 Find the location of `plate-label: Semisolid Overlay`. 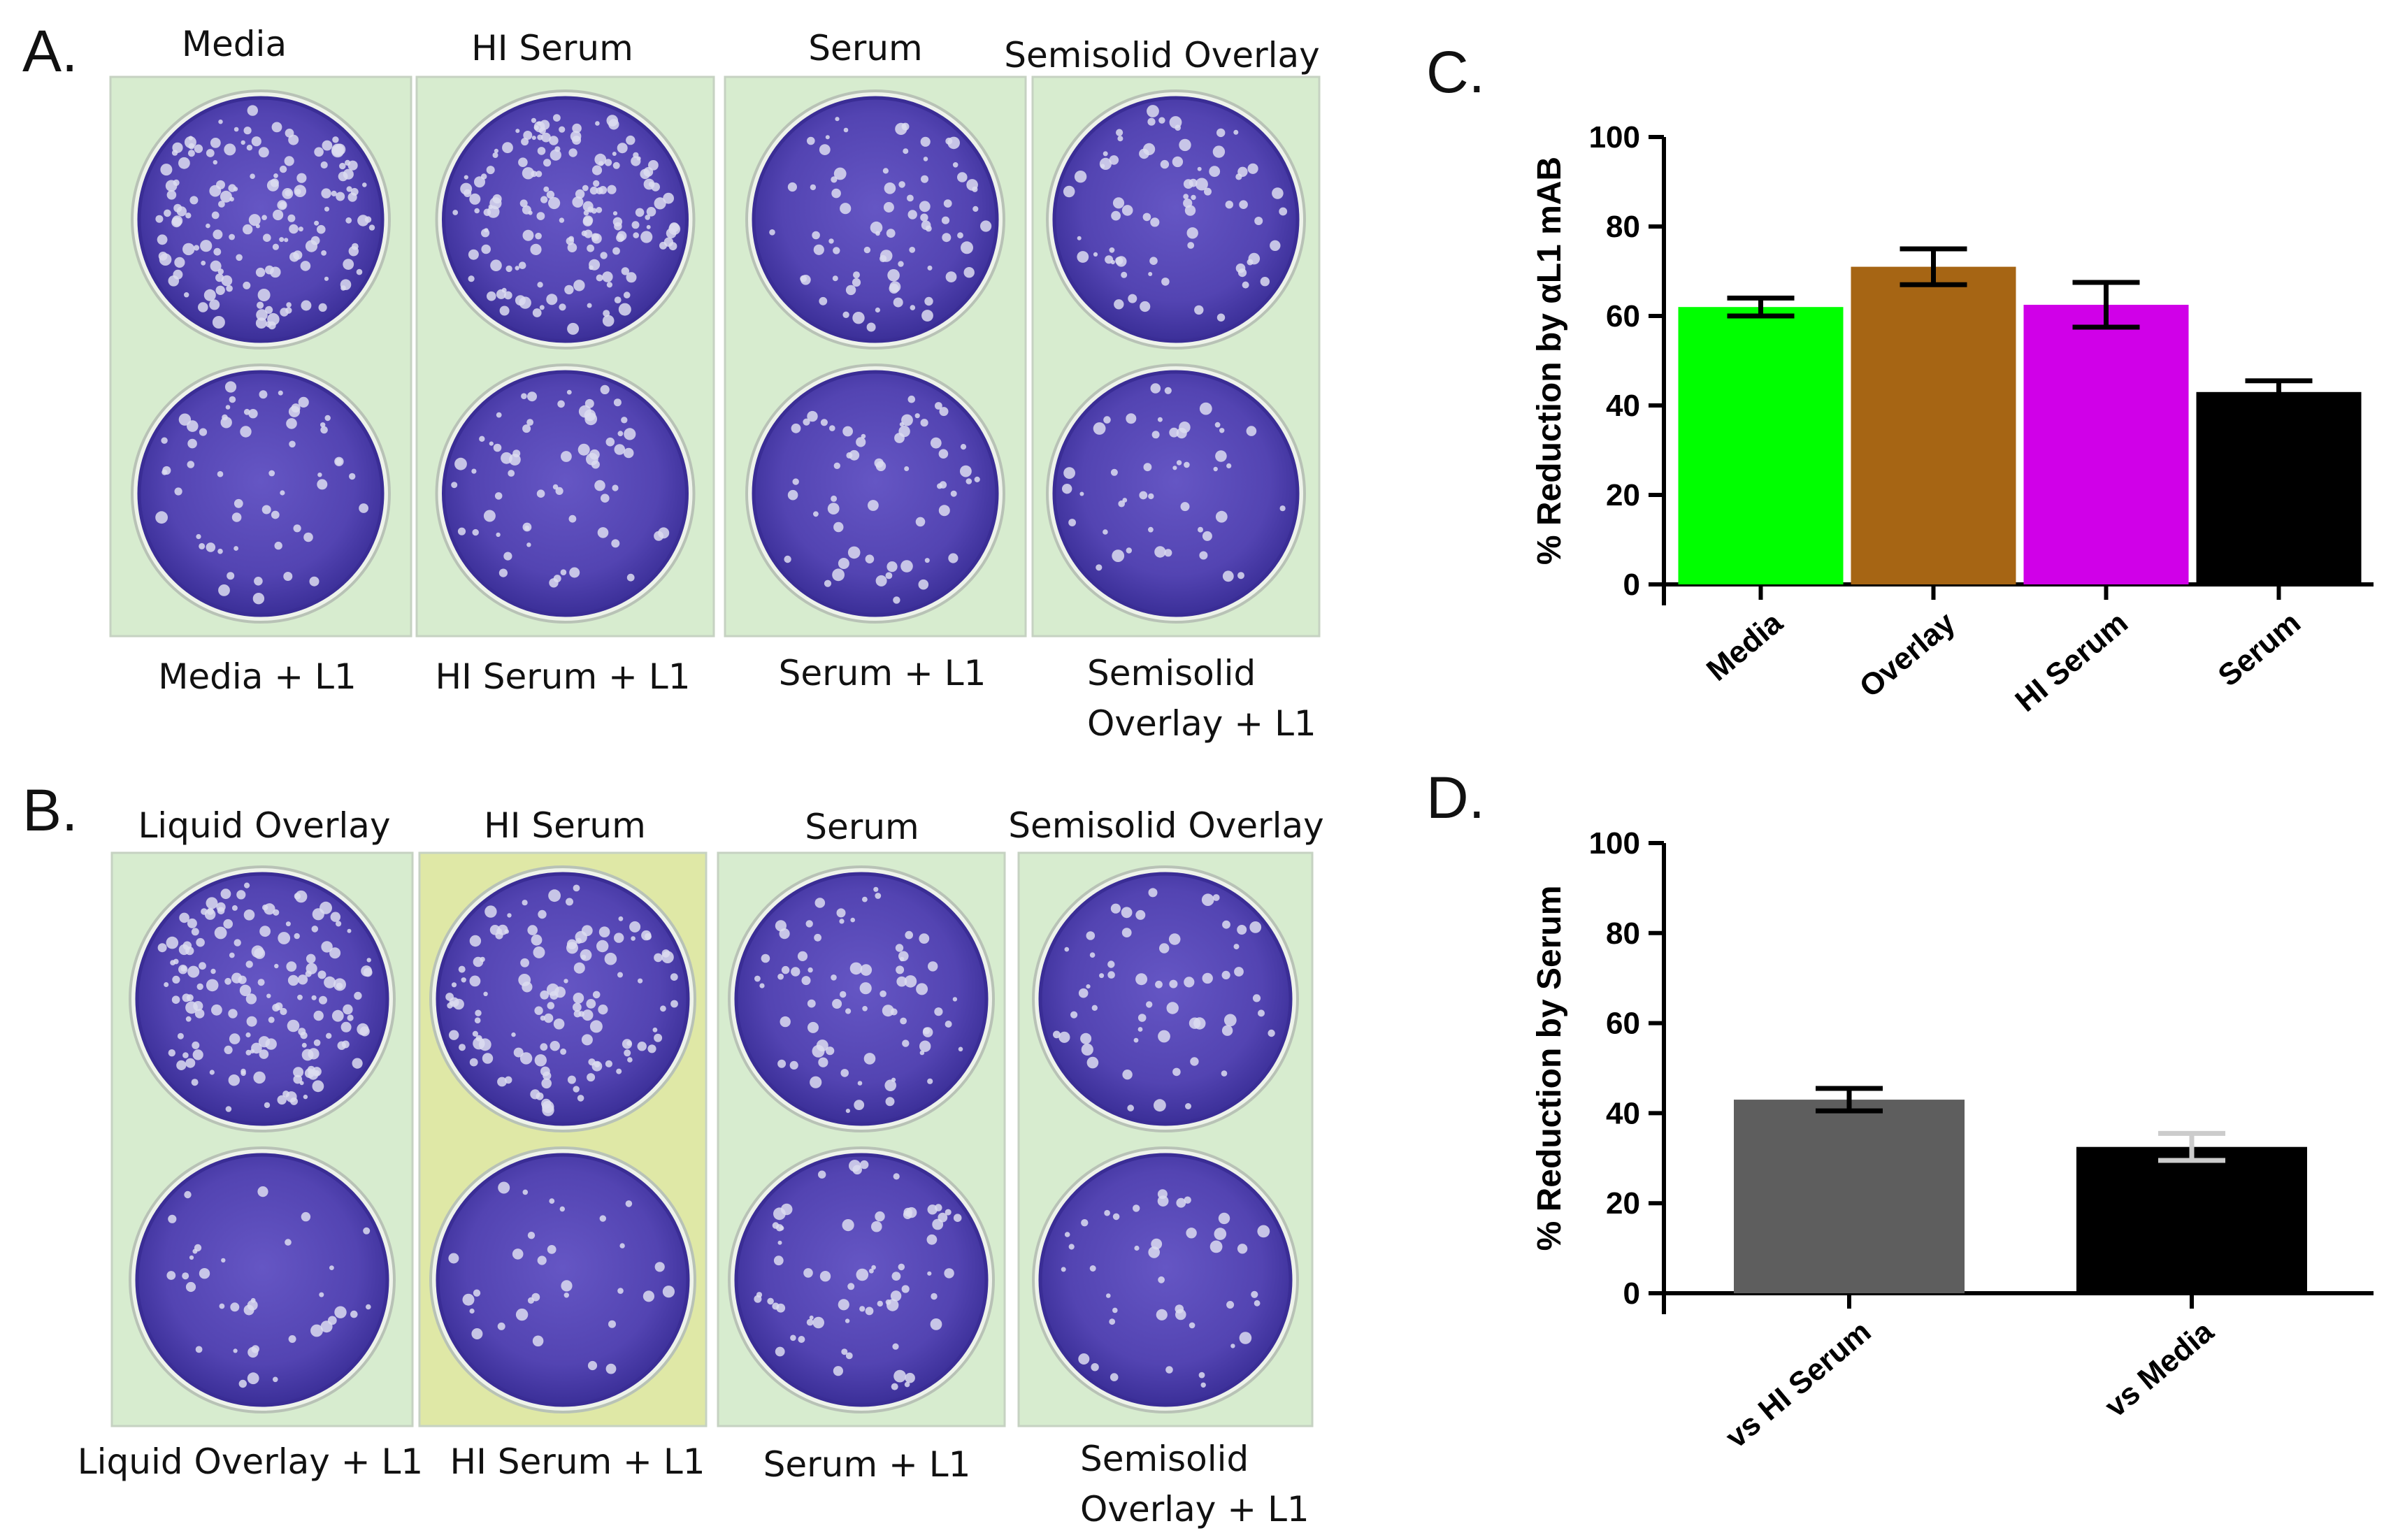

plate-label: Semisolid Overlay is located at coordinates (1162, 55).